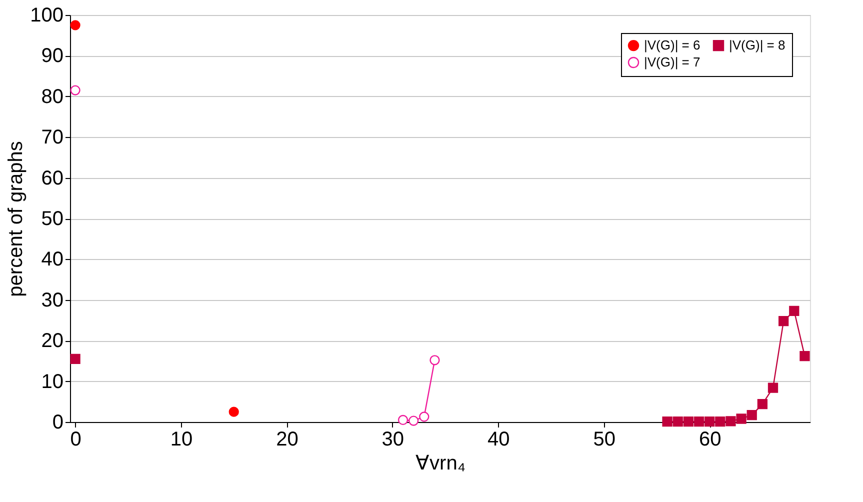 The image size is (863, 502). Describe the element at coordinates (441, 463) in the screenshot. I see `x-axis-title: ∀vrn₄` at that location.